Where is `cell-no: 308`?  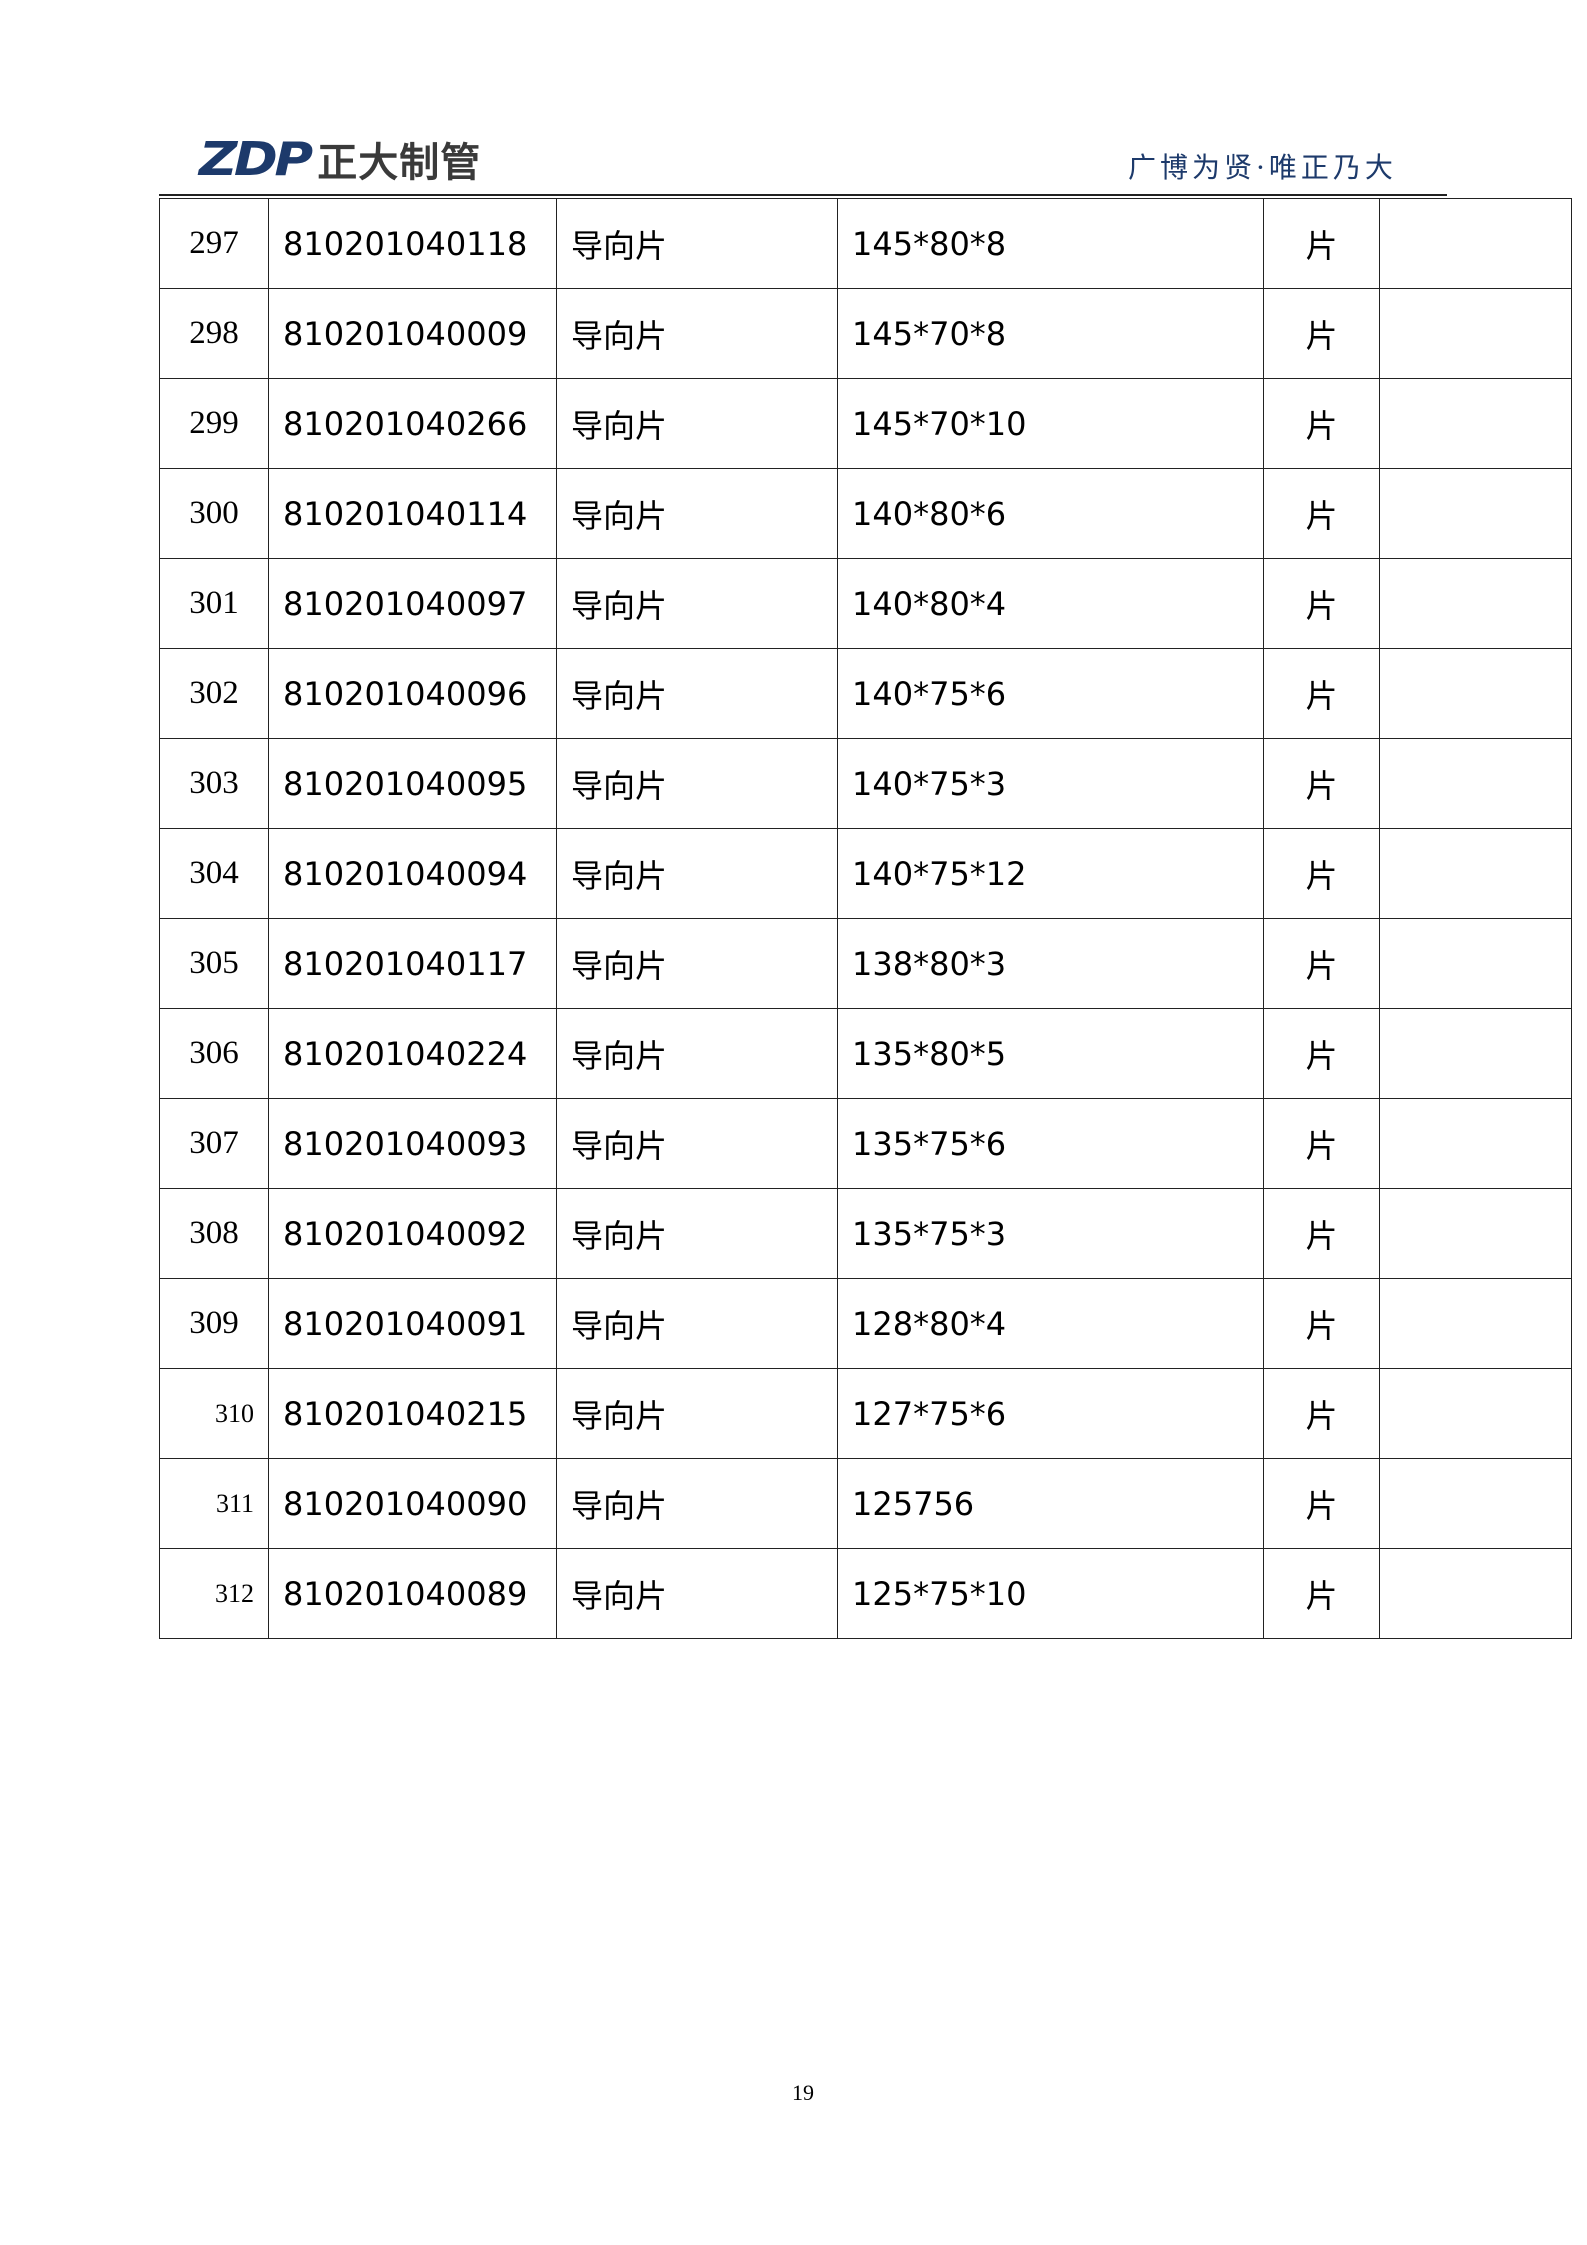
cell-no: 308 is located at coordinates (214, 1233).